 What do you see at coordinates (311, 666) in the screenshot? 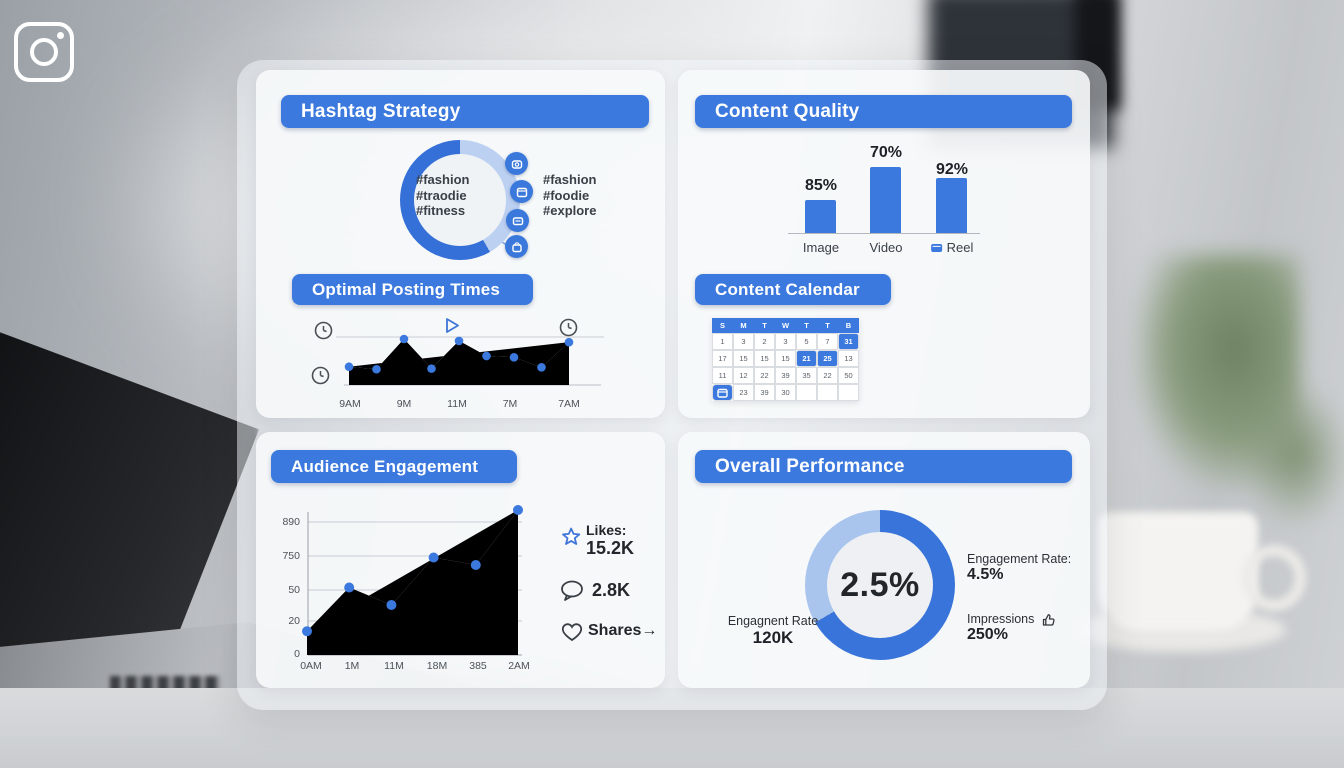
I see `x-tick-0am: 0AM` at bounding box center [311, 666].